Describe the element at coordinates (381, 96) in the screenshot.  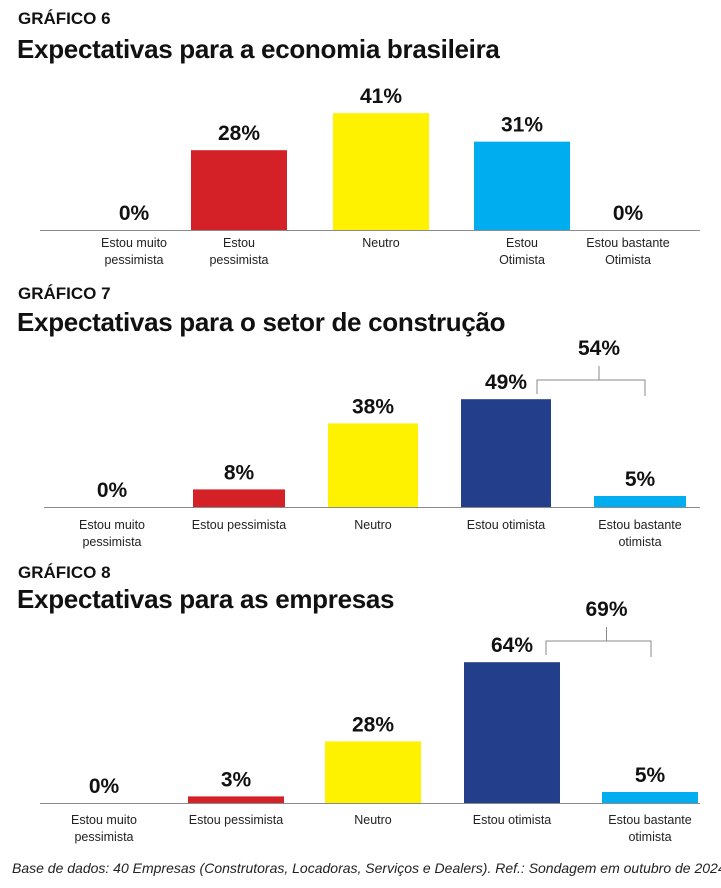
I see `data-label: 41%` at that location.